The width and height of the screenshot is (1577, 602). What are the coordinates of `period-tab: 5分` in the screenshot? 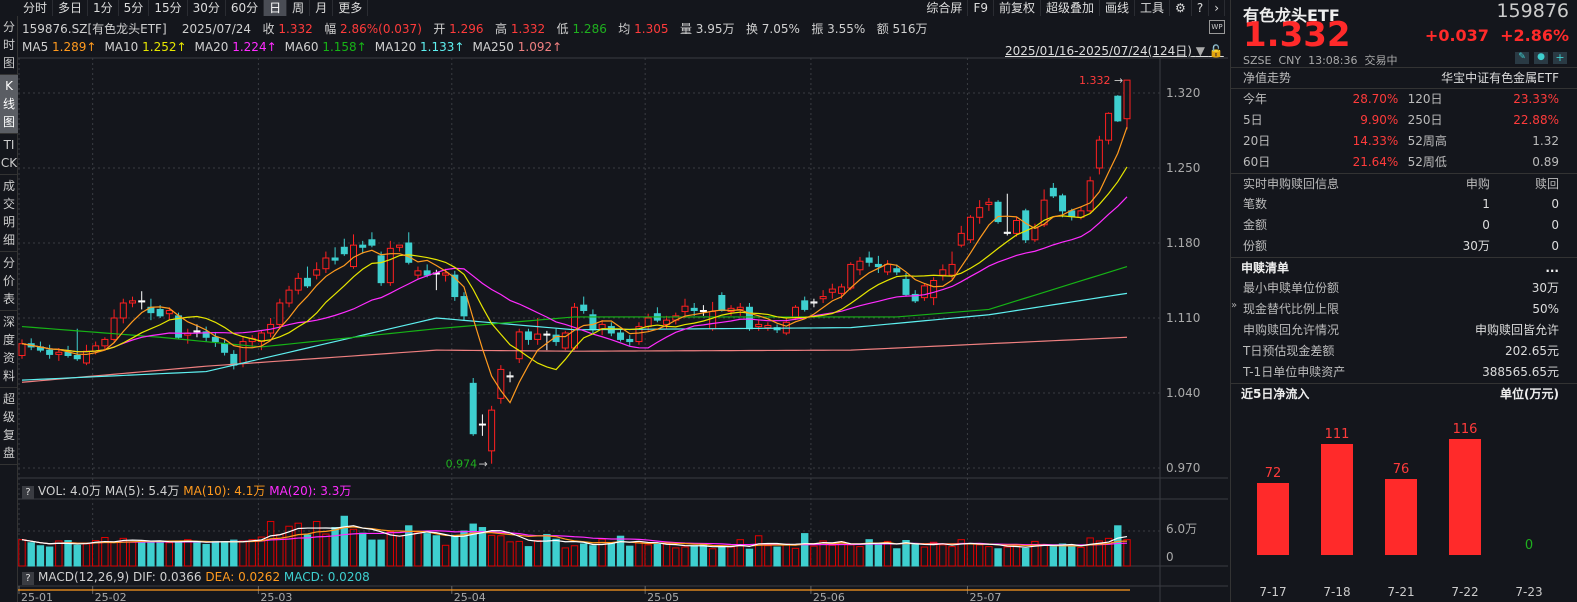 It's located at (134, 8).